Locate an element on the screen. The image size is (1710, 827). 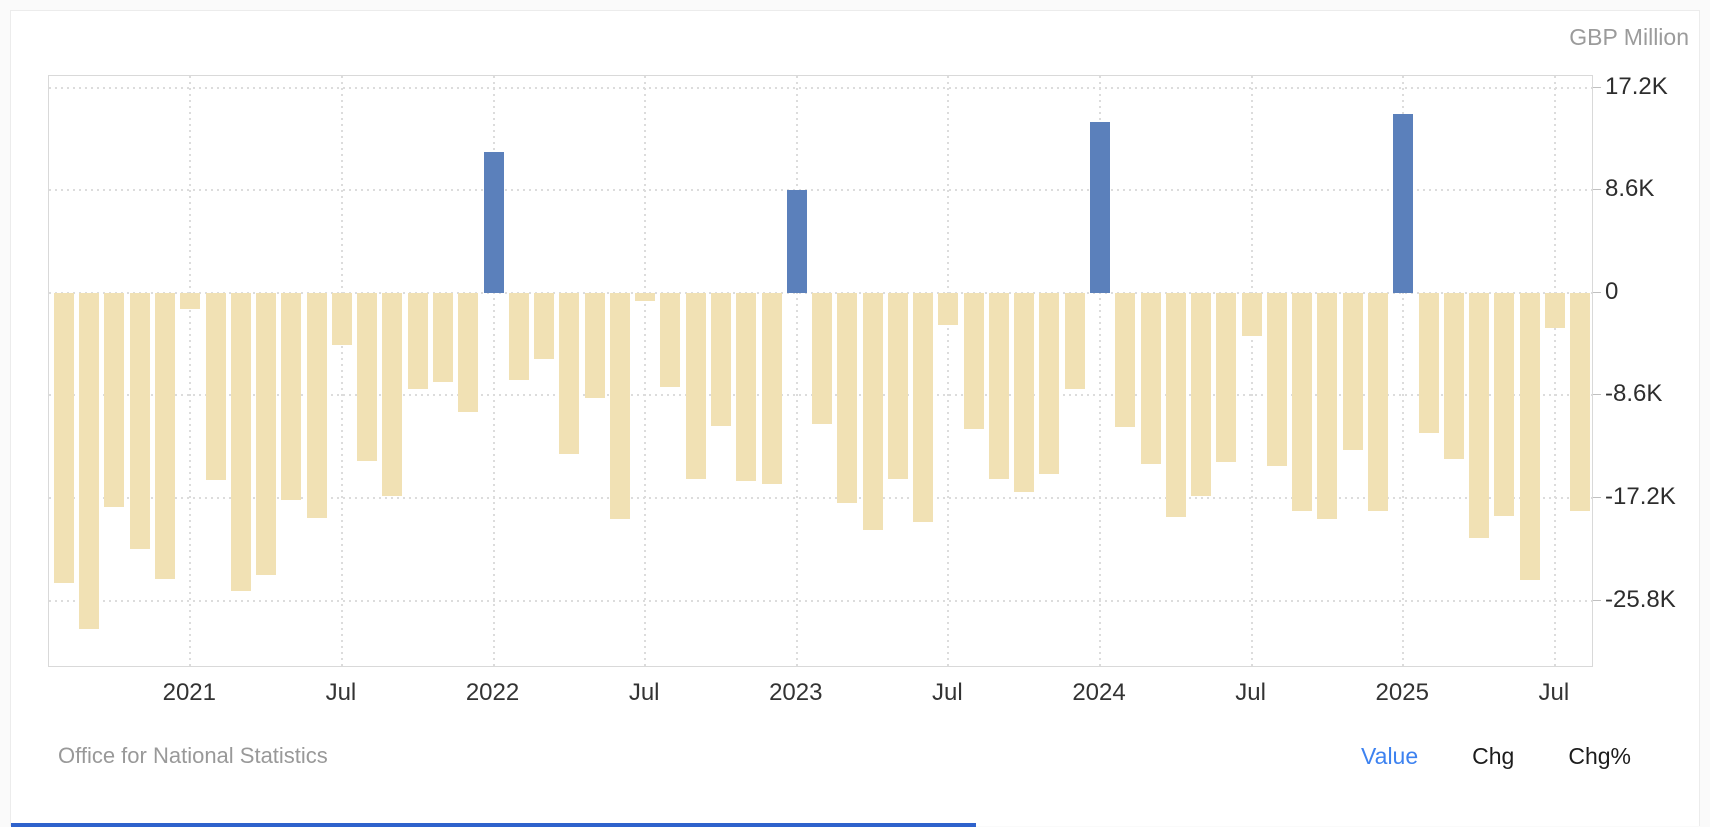
mode-tab-value: Value is located at coordinates (1390, 756).